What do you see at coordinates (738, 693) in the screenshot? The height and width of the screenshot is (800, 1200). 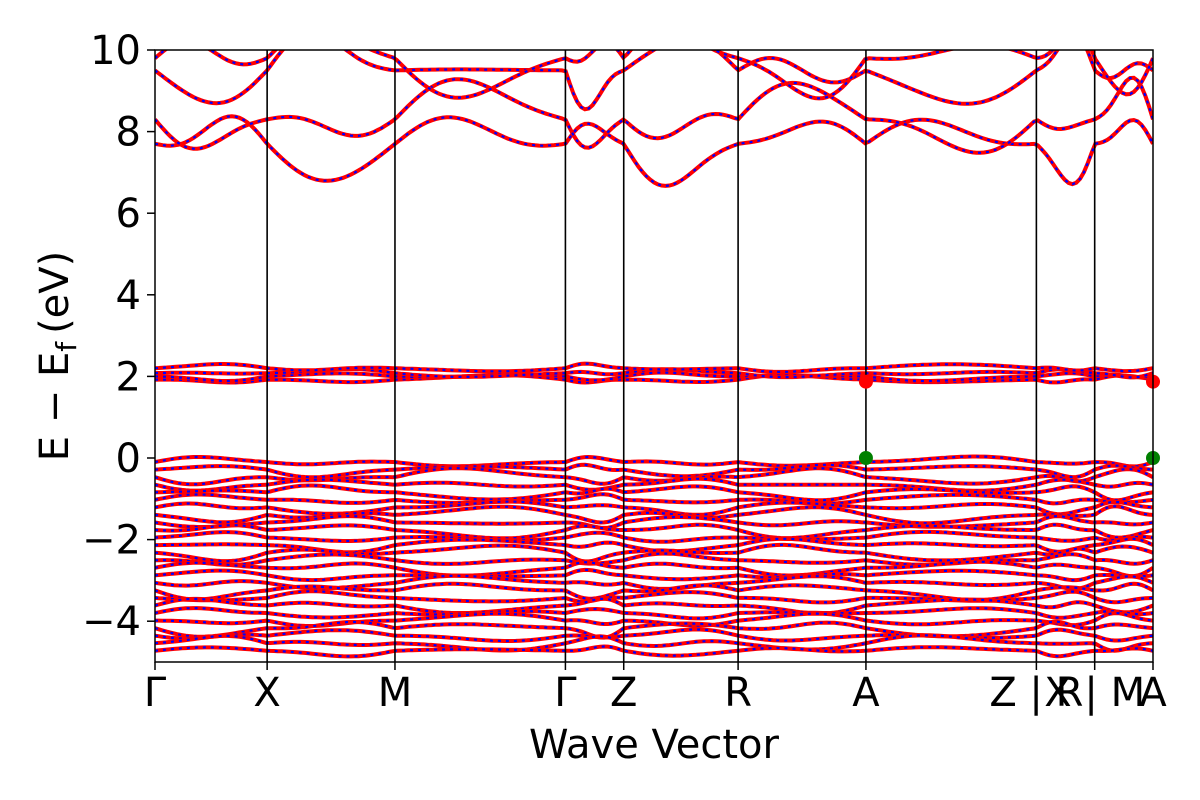 I see `x-tick-label: R` at bounding box center [738, 693].